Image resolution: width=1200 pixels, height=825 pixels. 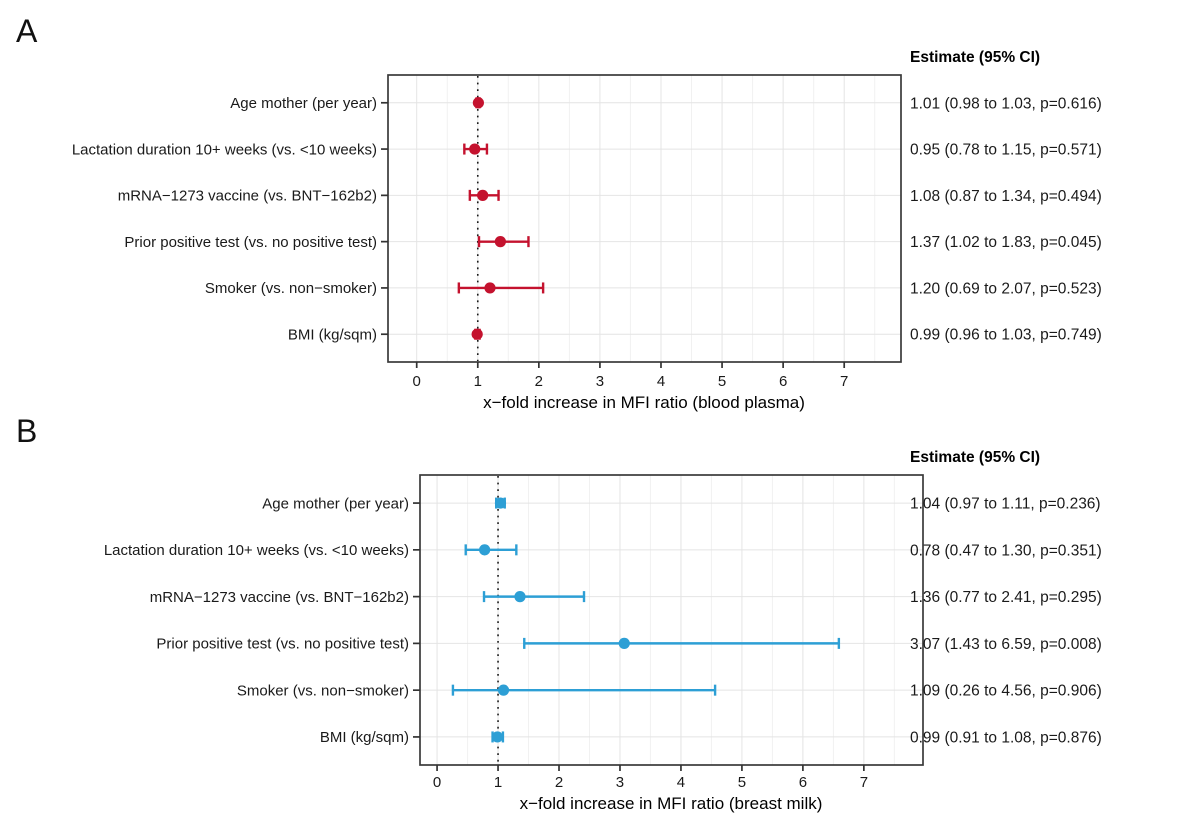 What do you see at coordinates (1006, 196) in the screenshot?
I see `estimate-value: 1.08 (0.87 to 1.34, p=0.494)` at bounding box center [1006, 196].